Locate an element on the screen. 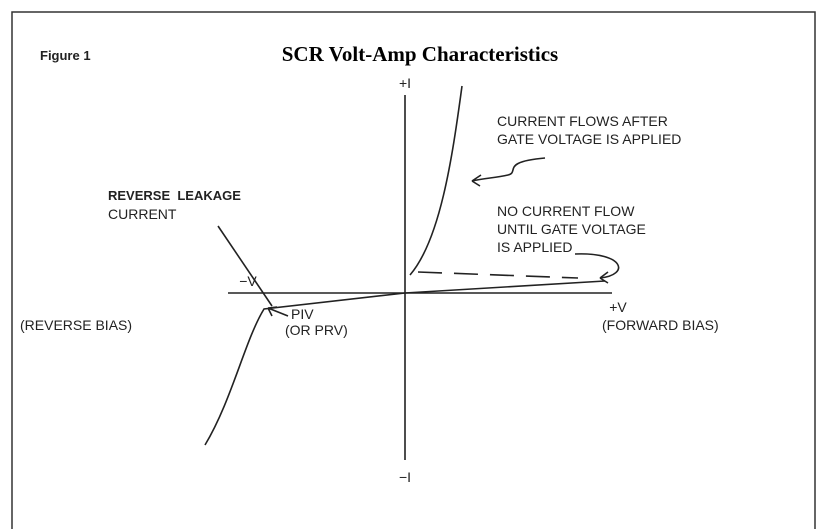  annotation: IS APPLIED is located at coordinates (534, 247).